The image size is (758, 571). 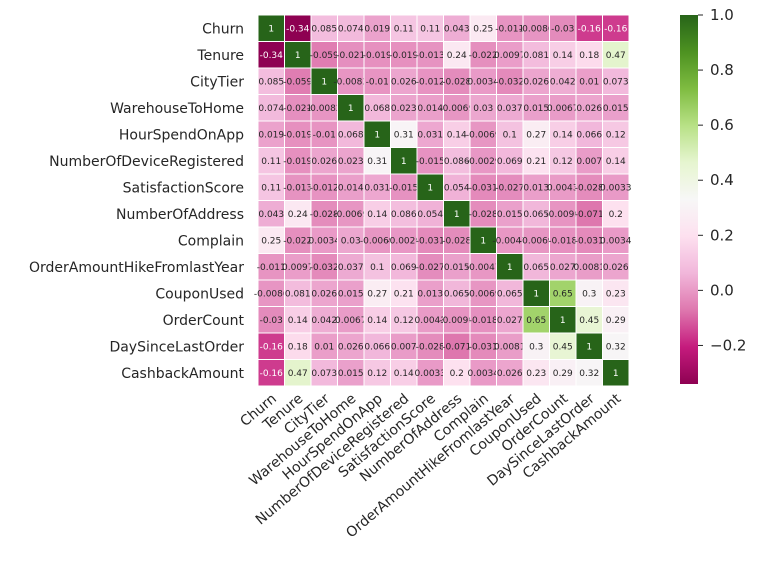 What do you see at coordinates (536, 135) in the screenshot?
I see `cell-value-label: 0.27` at bounding box center [536, 135].